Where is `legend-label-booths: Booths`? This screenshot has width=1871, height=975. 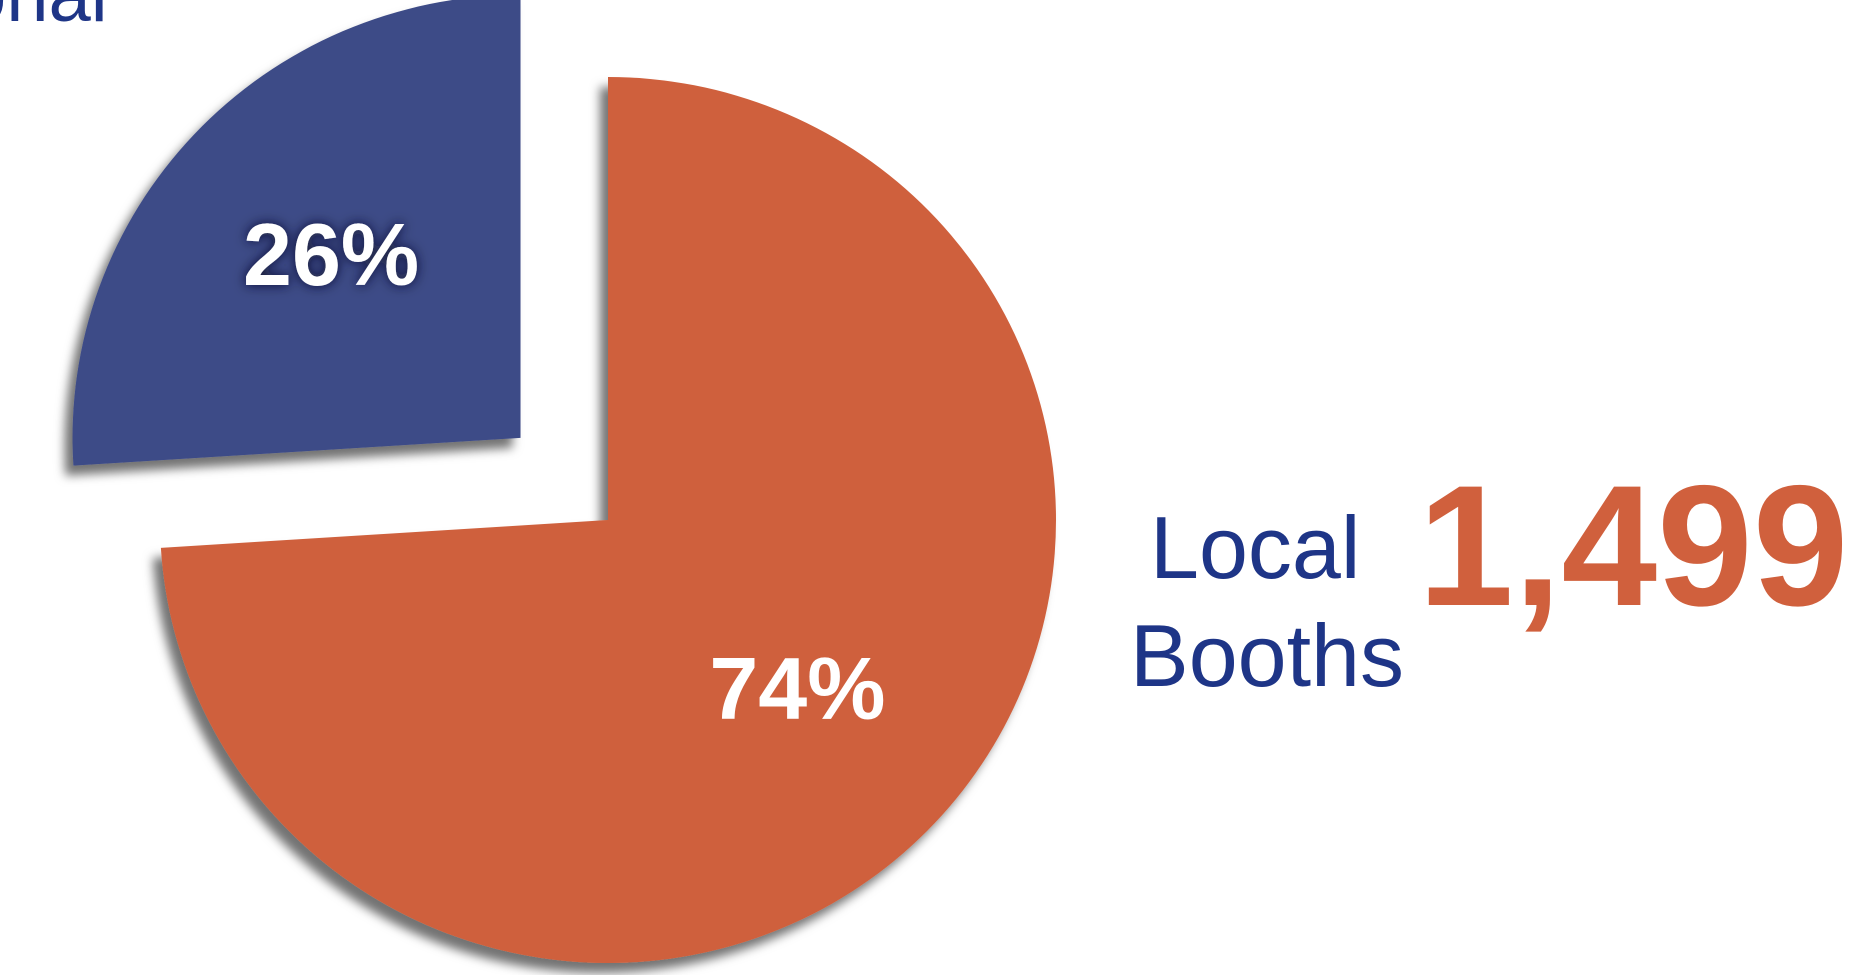 legend-label-booths: Booths is located at coordinates (1267, 655).